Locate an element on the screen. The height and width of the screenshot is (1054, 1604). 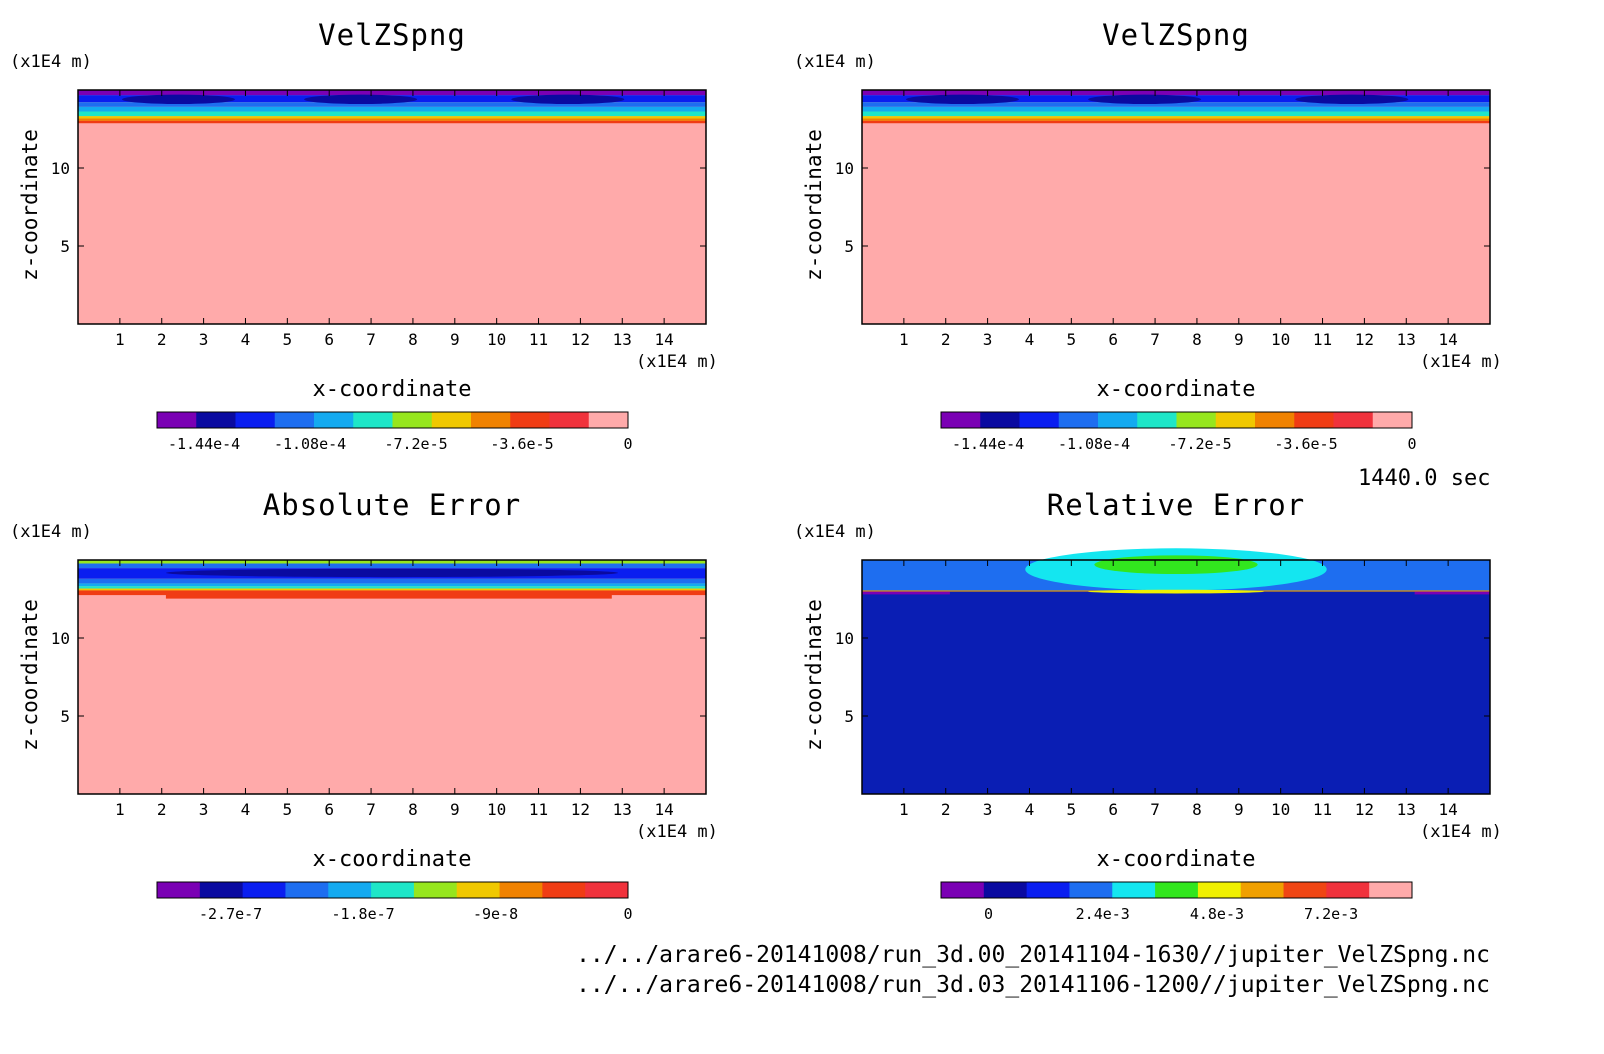
chart-title: Absolute Error is located at coordinates (392, 505).